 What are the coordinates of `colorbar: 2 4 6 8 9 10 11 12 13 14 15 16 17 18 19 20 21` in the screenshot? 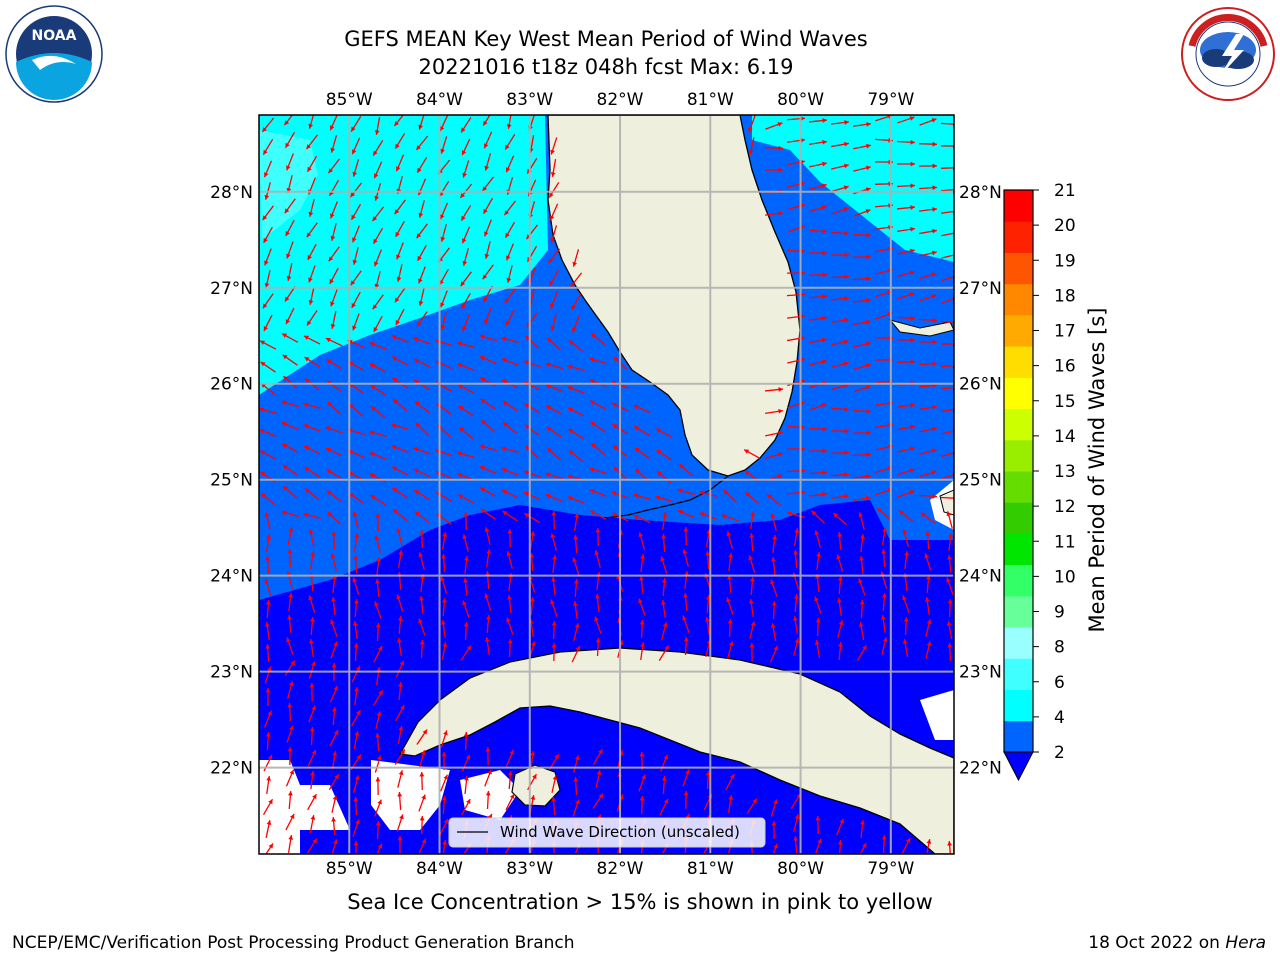 It's located at (1039, 481).